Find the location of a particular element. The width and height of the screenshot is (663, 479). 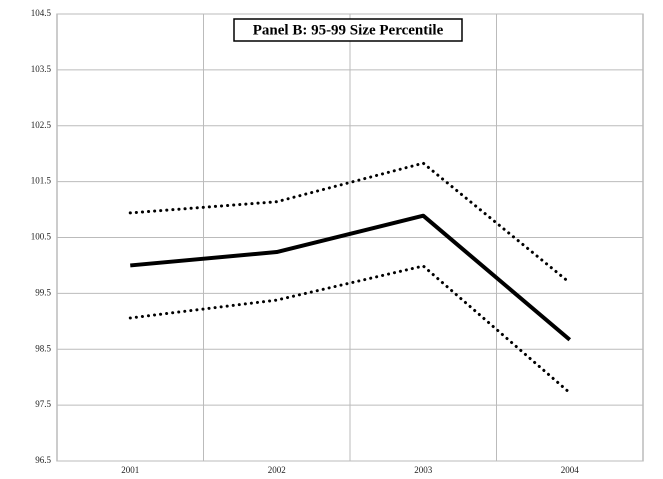

y-tick-label: 101.5 is located at coordinates (41, 181).